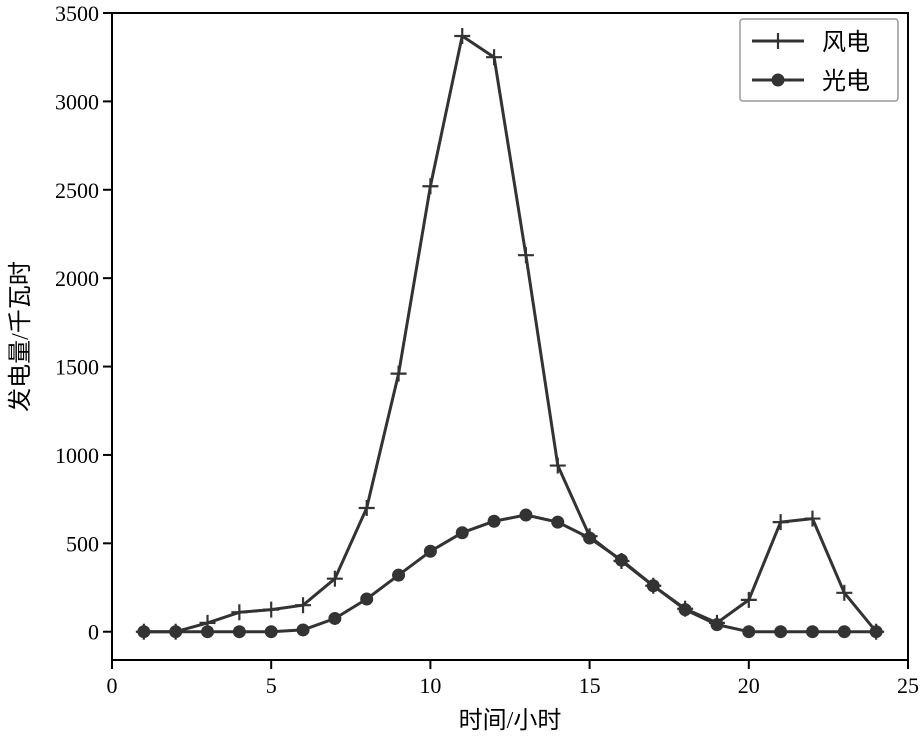 The height and width of the screenshot is (737, 922). Describe the element at coordinates (271, 685) in the screenshot. I see `x-tick-label: 5` at that location.